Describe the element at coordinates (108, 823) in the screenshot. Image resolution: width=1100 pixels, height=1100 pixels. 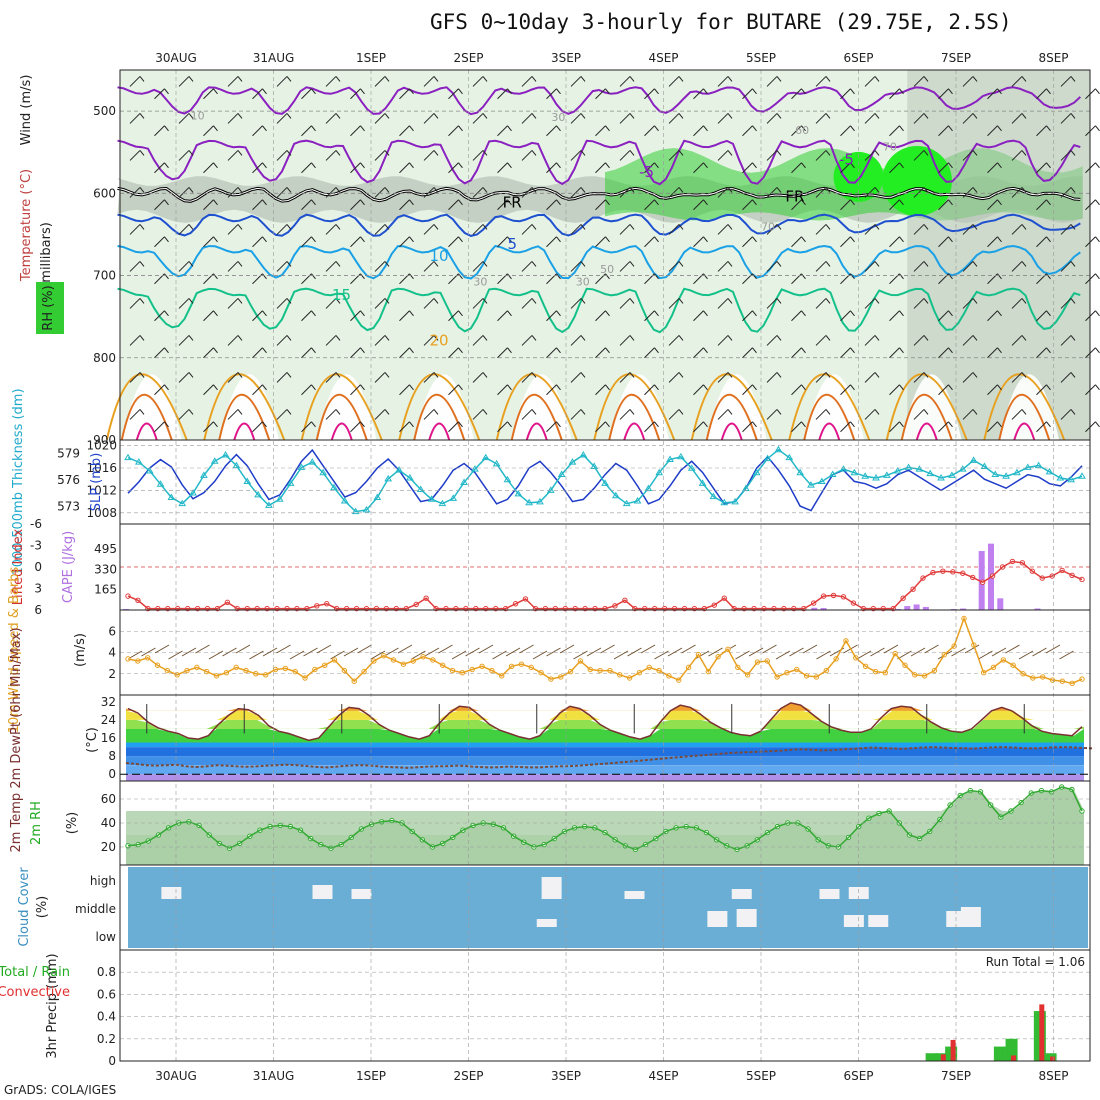
I see `rh-tick: 40` at that location.